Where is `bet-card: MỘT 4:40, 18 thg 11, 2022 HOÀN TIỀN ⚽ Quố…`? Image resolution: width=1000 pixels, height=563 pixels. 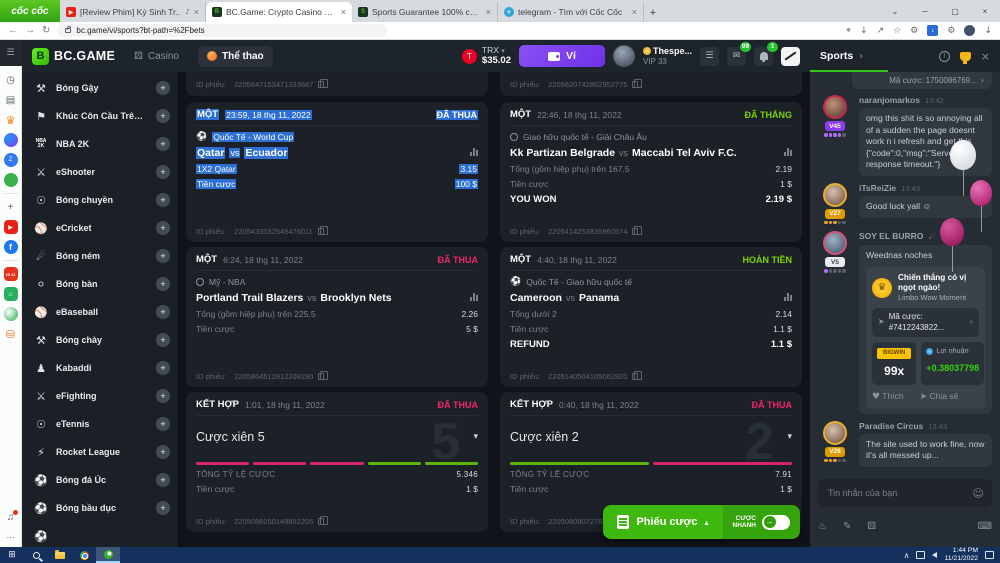 bet-card: MỘT 4:40, 18 thg 11, 2022 HOÀN TIỀN ⚽ Quố… is located at coordinates (651, 317).